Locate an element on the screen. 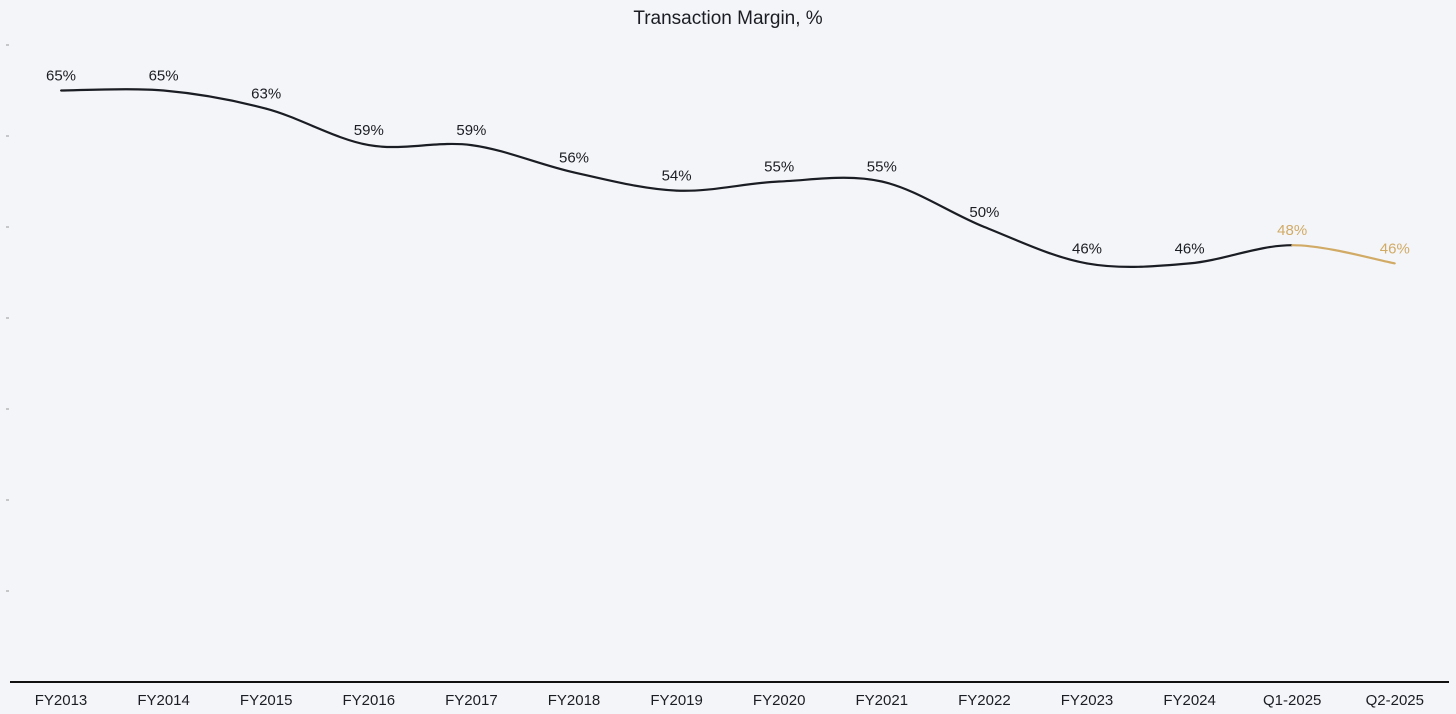  data-point-FY2018 is located at coordinates (574, 172).